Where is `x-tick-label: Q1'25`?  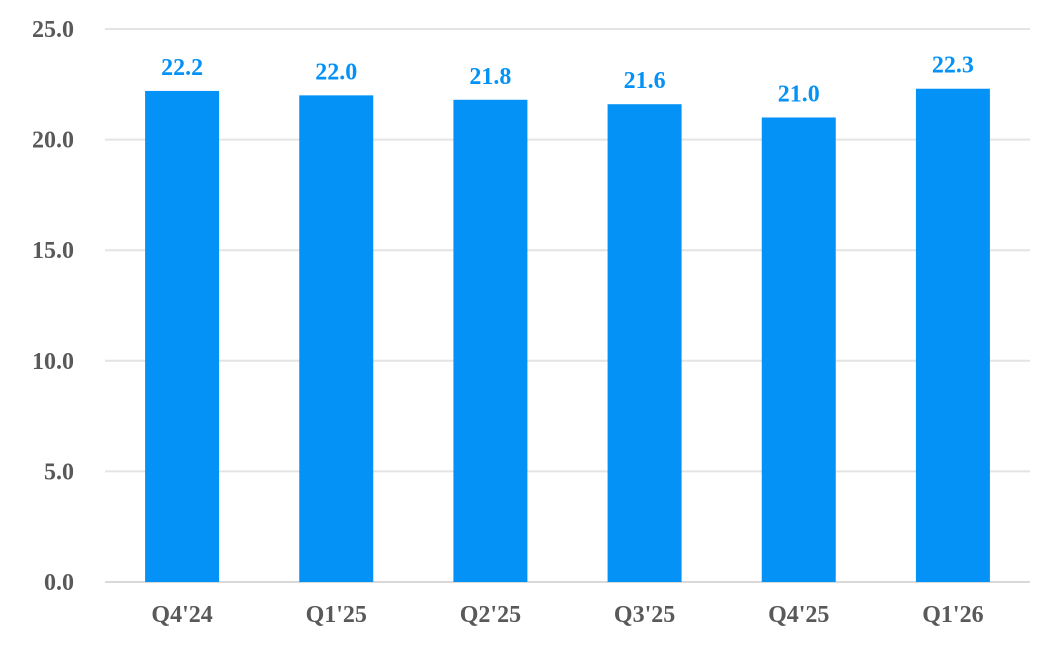 x-tick-label: Q1'25 is located at coordinates (336, 615).